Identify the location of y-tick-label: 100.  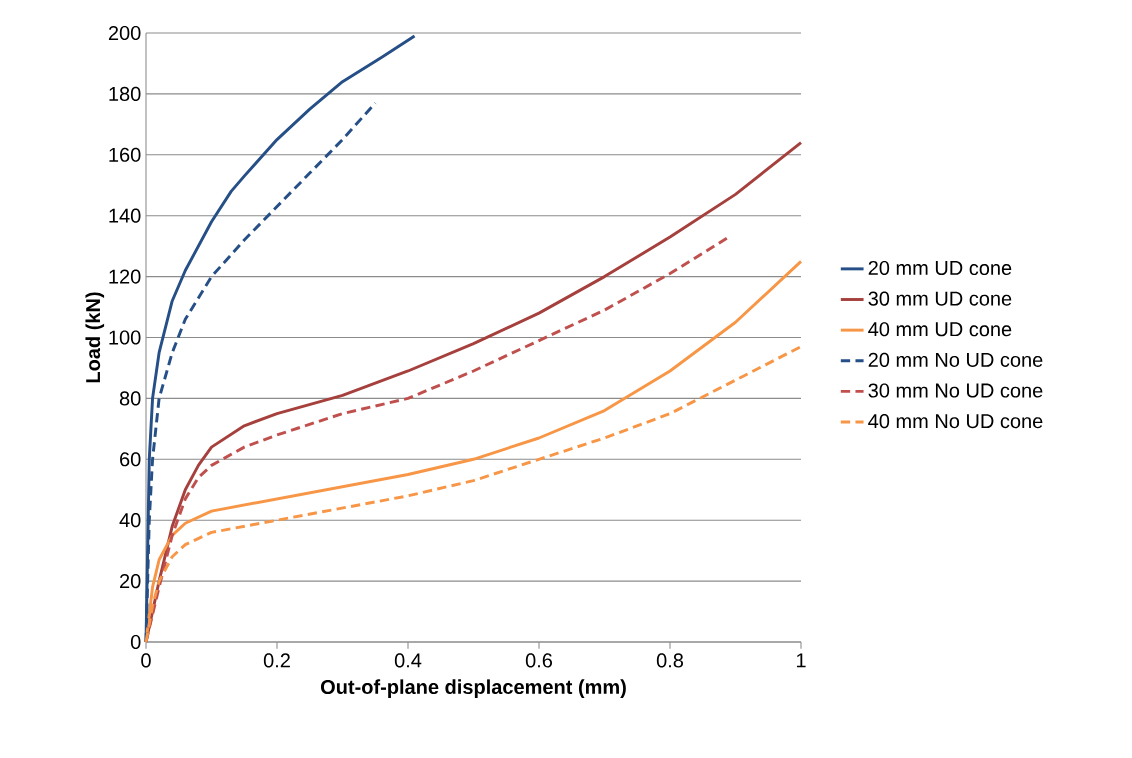
(125, 337).